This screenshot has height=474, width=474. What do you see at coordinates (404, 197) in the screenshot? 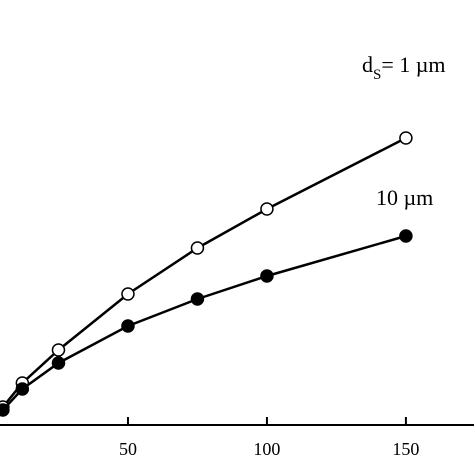
I see `annotation: 10 µm` at bounding box center [404, 197].